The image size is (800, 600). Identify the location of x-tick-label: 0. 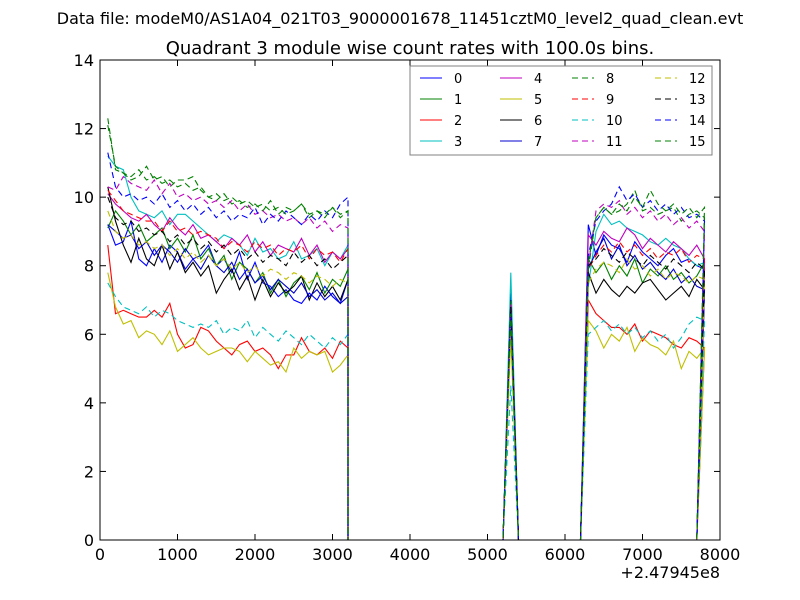
(100, 554).